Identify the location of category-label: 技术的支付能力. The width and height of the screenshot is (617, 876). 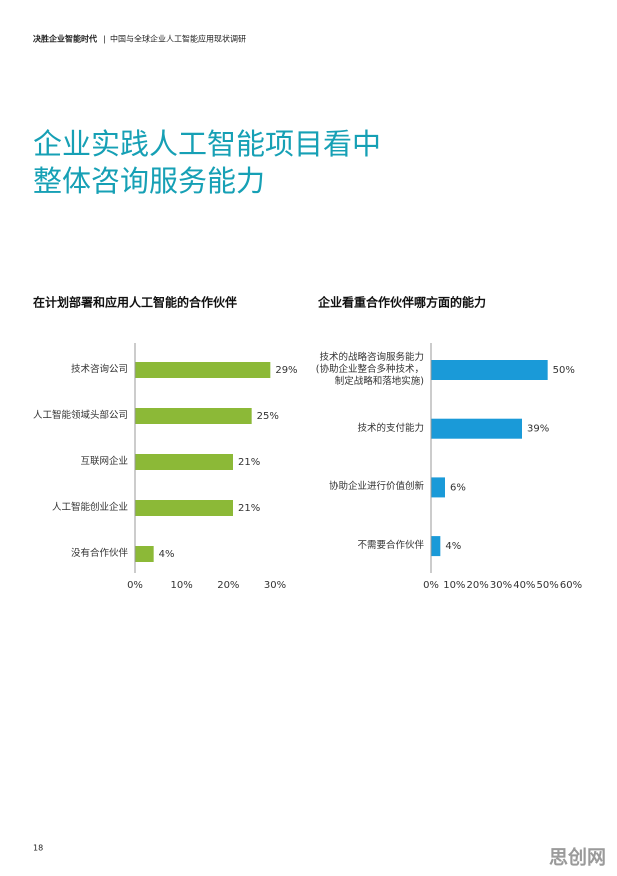
(390, 428).